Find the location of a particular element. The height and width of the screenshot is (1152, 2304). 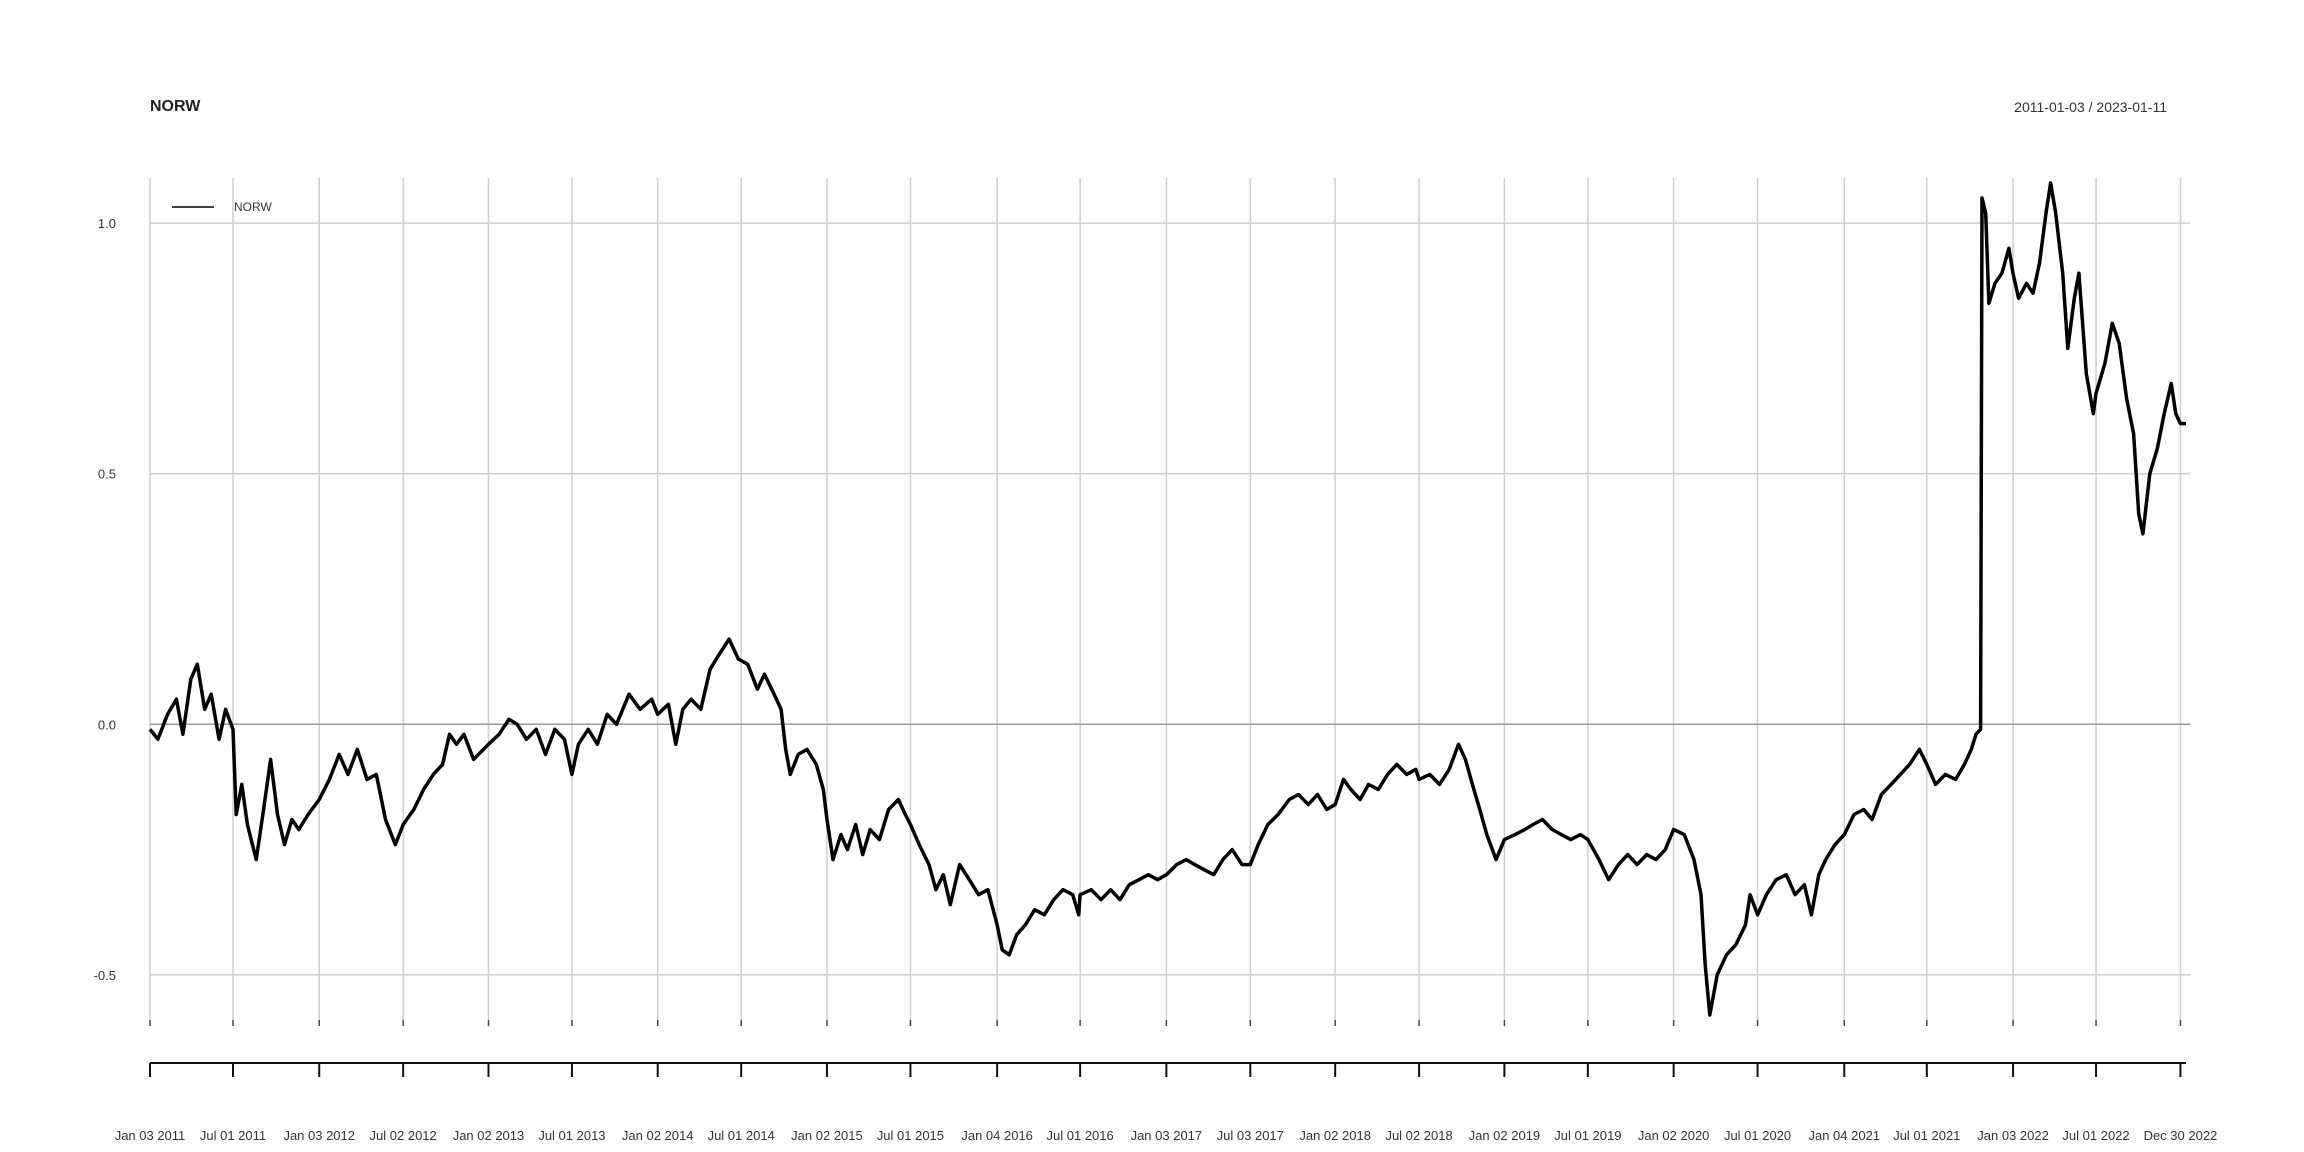

date-range-label: 2011-01-03 / 2023-01-11 is located at coordinates (2090, 107).